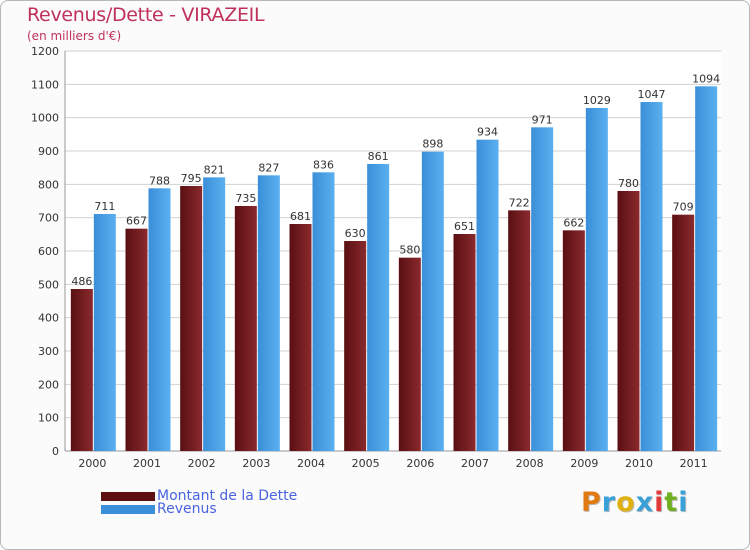 This screenshot has height=550, width=750. Describe the element at coordinates (706, 78) in the screenshot. I see `data-label: 1094` at that location.